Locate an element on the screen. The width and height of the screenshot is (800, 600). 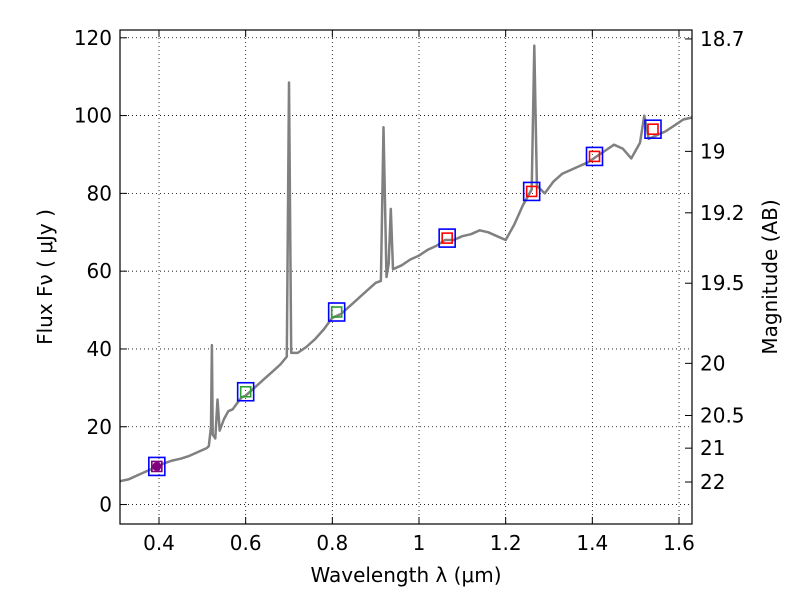
x-tick-label: 1.2 is located at coordinates (506, 543).